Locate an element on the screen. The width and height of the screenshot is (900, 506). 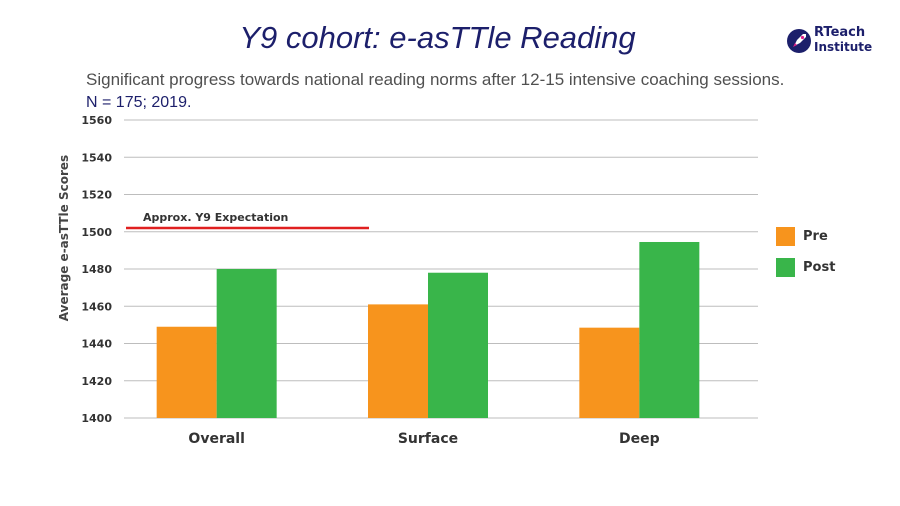
logo-text: RTeach Institute is located at coordinates (843, 40).